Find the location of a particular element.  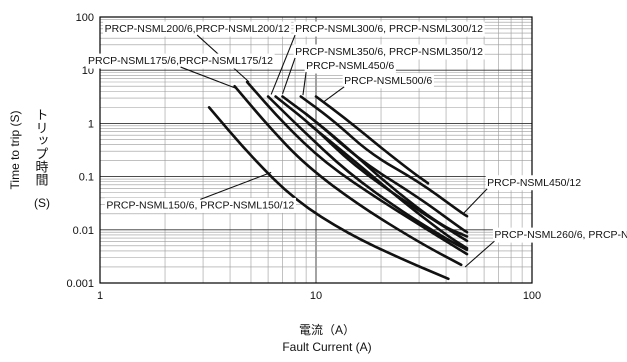

x-tick-label: 10 is located at coordinates (316, 296).